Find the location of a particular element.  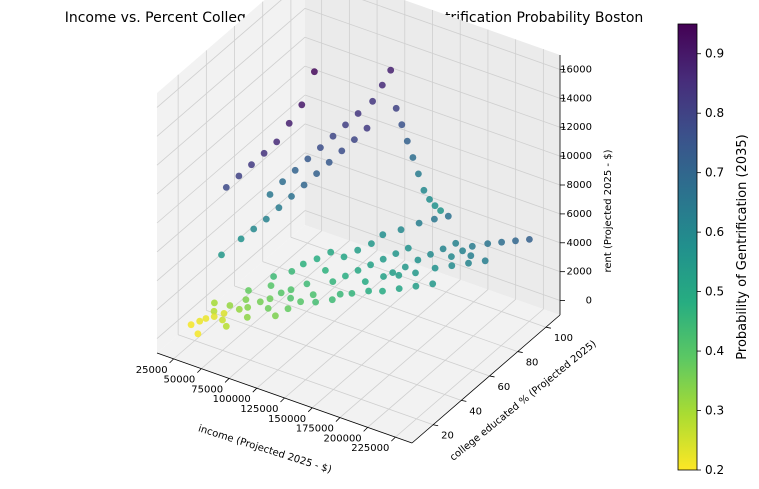

colorbar-label: Probability of Gentrification (2035) is located at coordinates (742, 246).